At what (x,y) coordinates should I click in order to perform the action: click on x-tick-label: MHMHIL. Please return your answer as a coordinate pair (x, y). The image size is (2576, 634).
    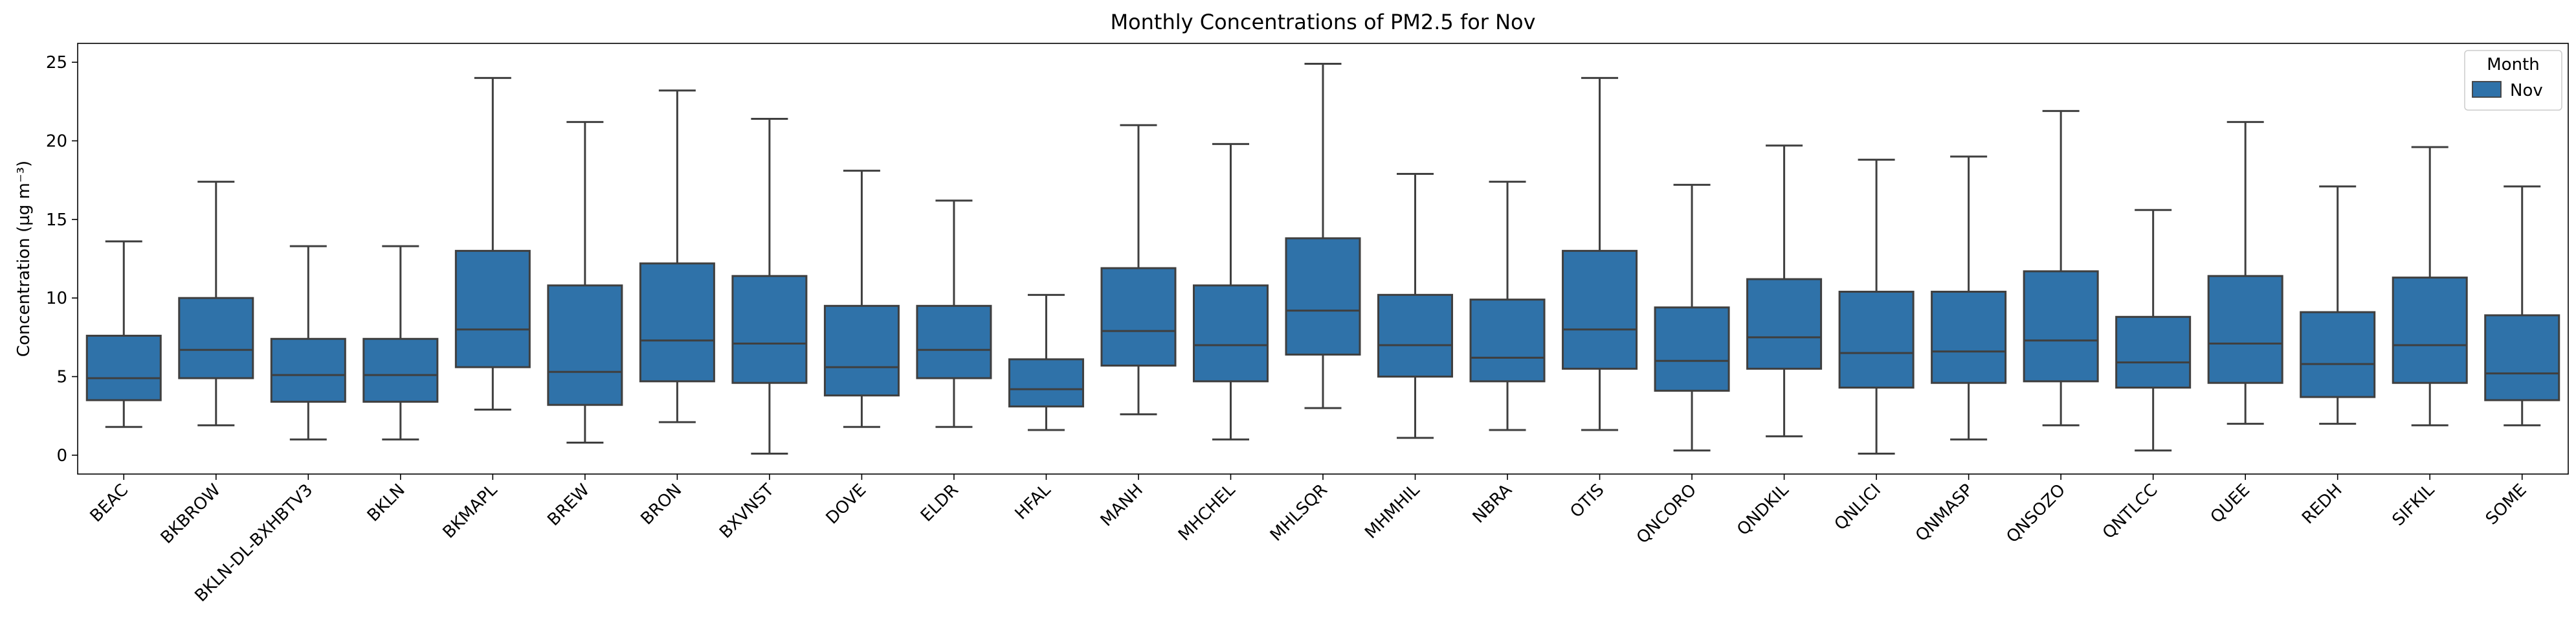
    Looking at the image, I should click on (1392, 511).